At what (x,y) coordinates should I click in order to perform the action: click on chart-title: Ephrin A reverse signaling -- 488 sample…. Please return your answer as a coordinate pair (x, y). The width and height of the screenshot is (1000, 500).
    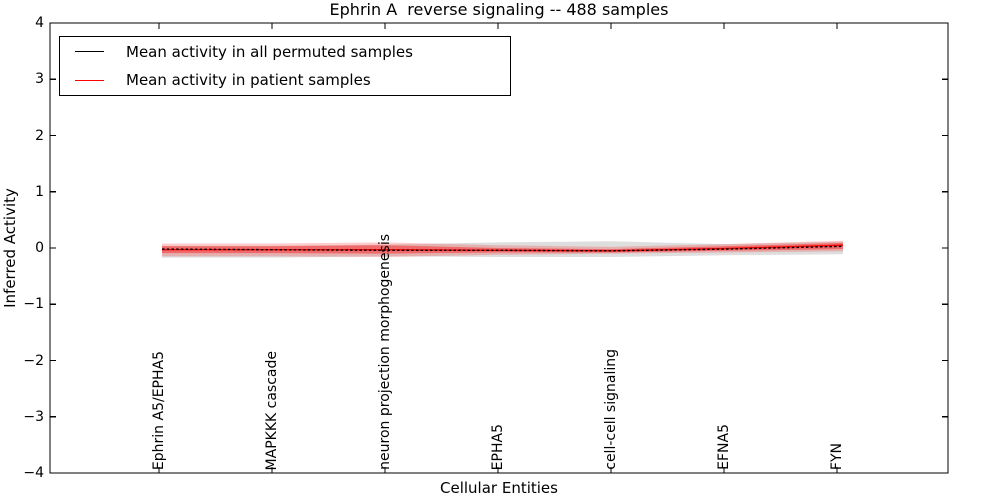
    Looking at the image, I should click on (499, 9).